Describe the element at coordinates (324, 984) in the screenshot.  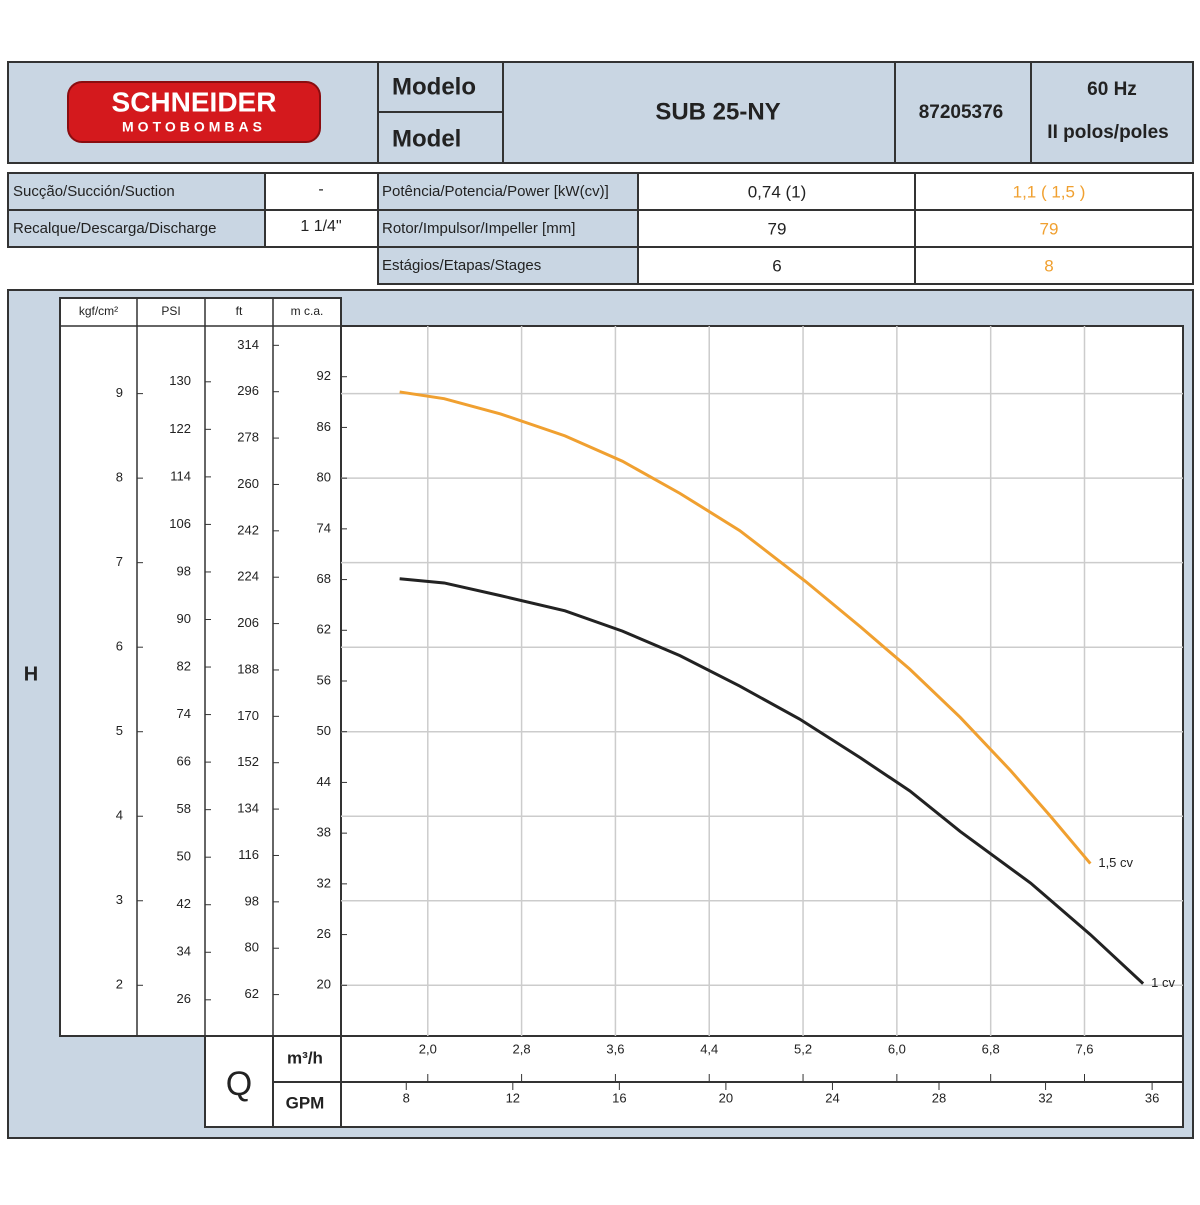
I see `y-tick-label: 20` at that location.